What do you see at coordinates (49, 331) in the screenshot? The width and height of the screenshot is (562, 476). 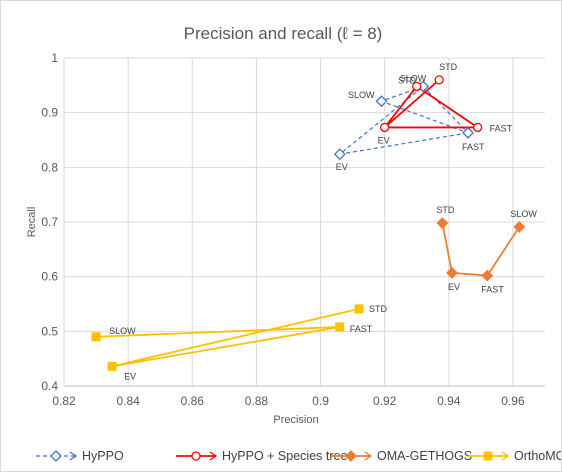 I see `y-tick-label: 0.5` at bounding box center [49, 331].